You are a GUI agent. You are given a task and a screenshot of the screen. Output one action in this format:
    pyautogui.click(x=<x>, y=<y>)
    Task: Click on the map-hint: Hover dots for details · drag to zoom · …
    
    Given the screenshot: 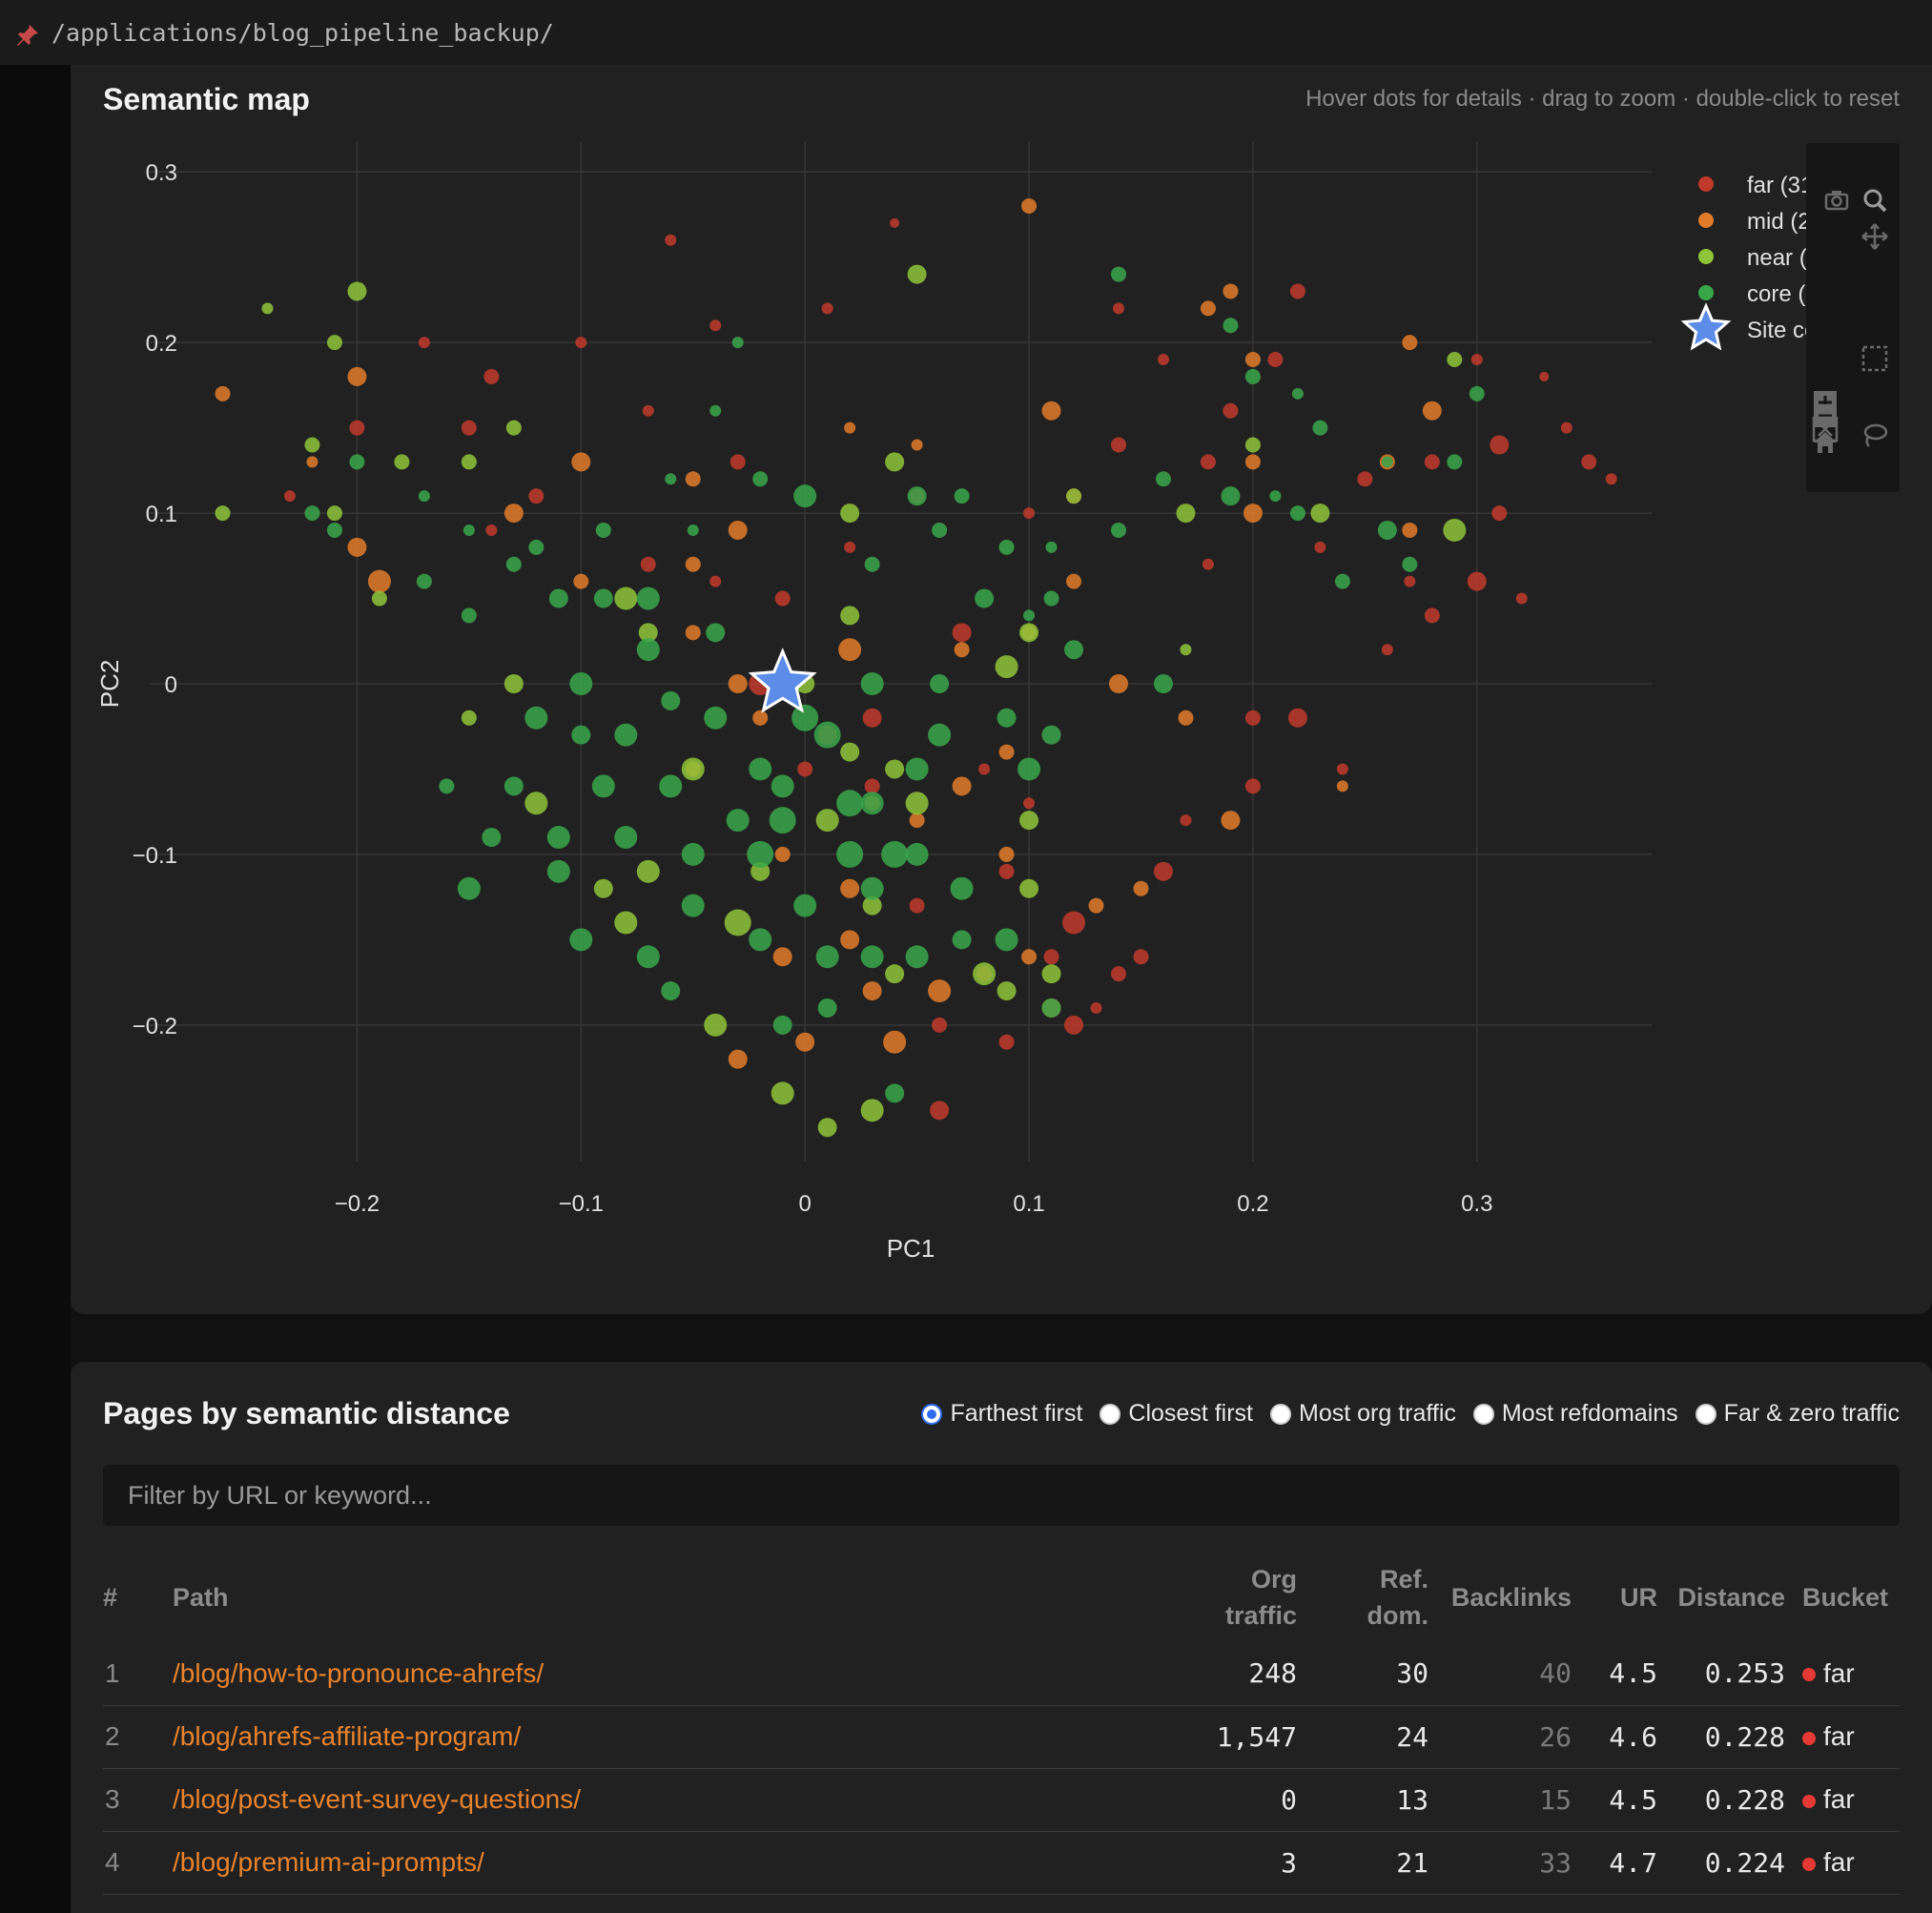 What is the action you would take?
    pyautogui.click(x=1602, y=99)
    